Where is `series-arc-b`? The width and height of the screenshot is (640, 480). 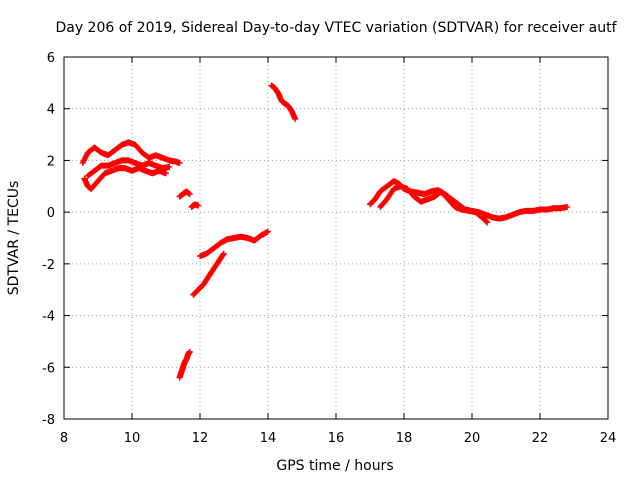 series-arc-b is located at coordinates (184, 194).